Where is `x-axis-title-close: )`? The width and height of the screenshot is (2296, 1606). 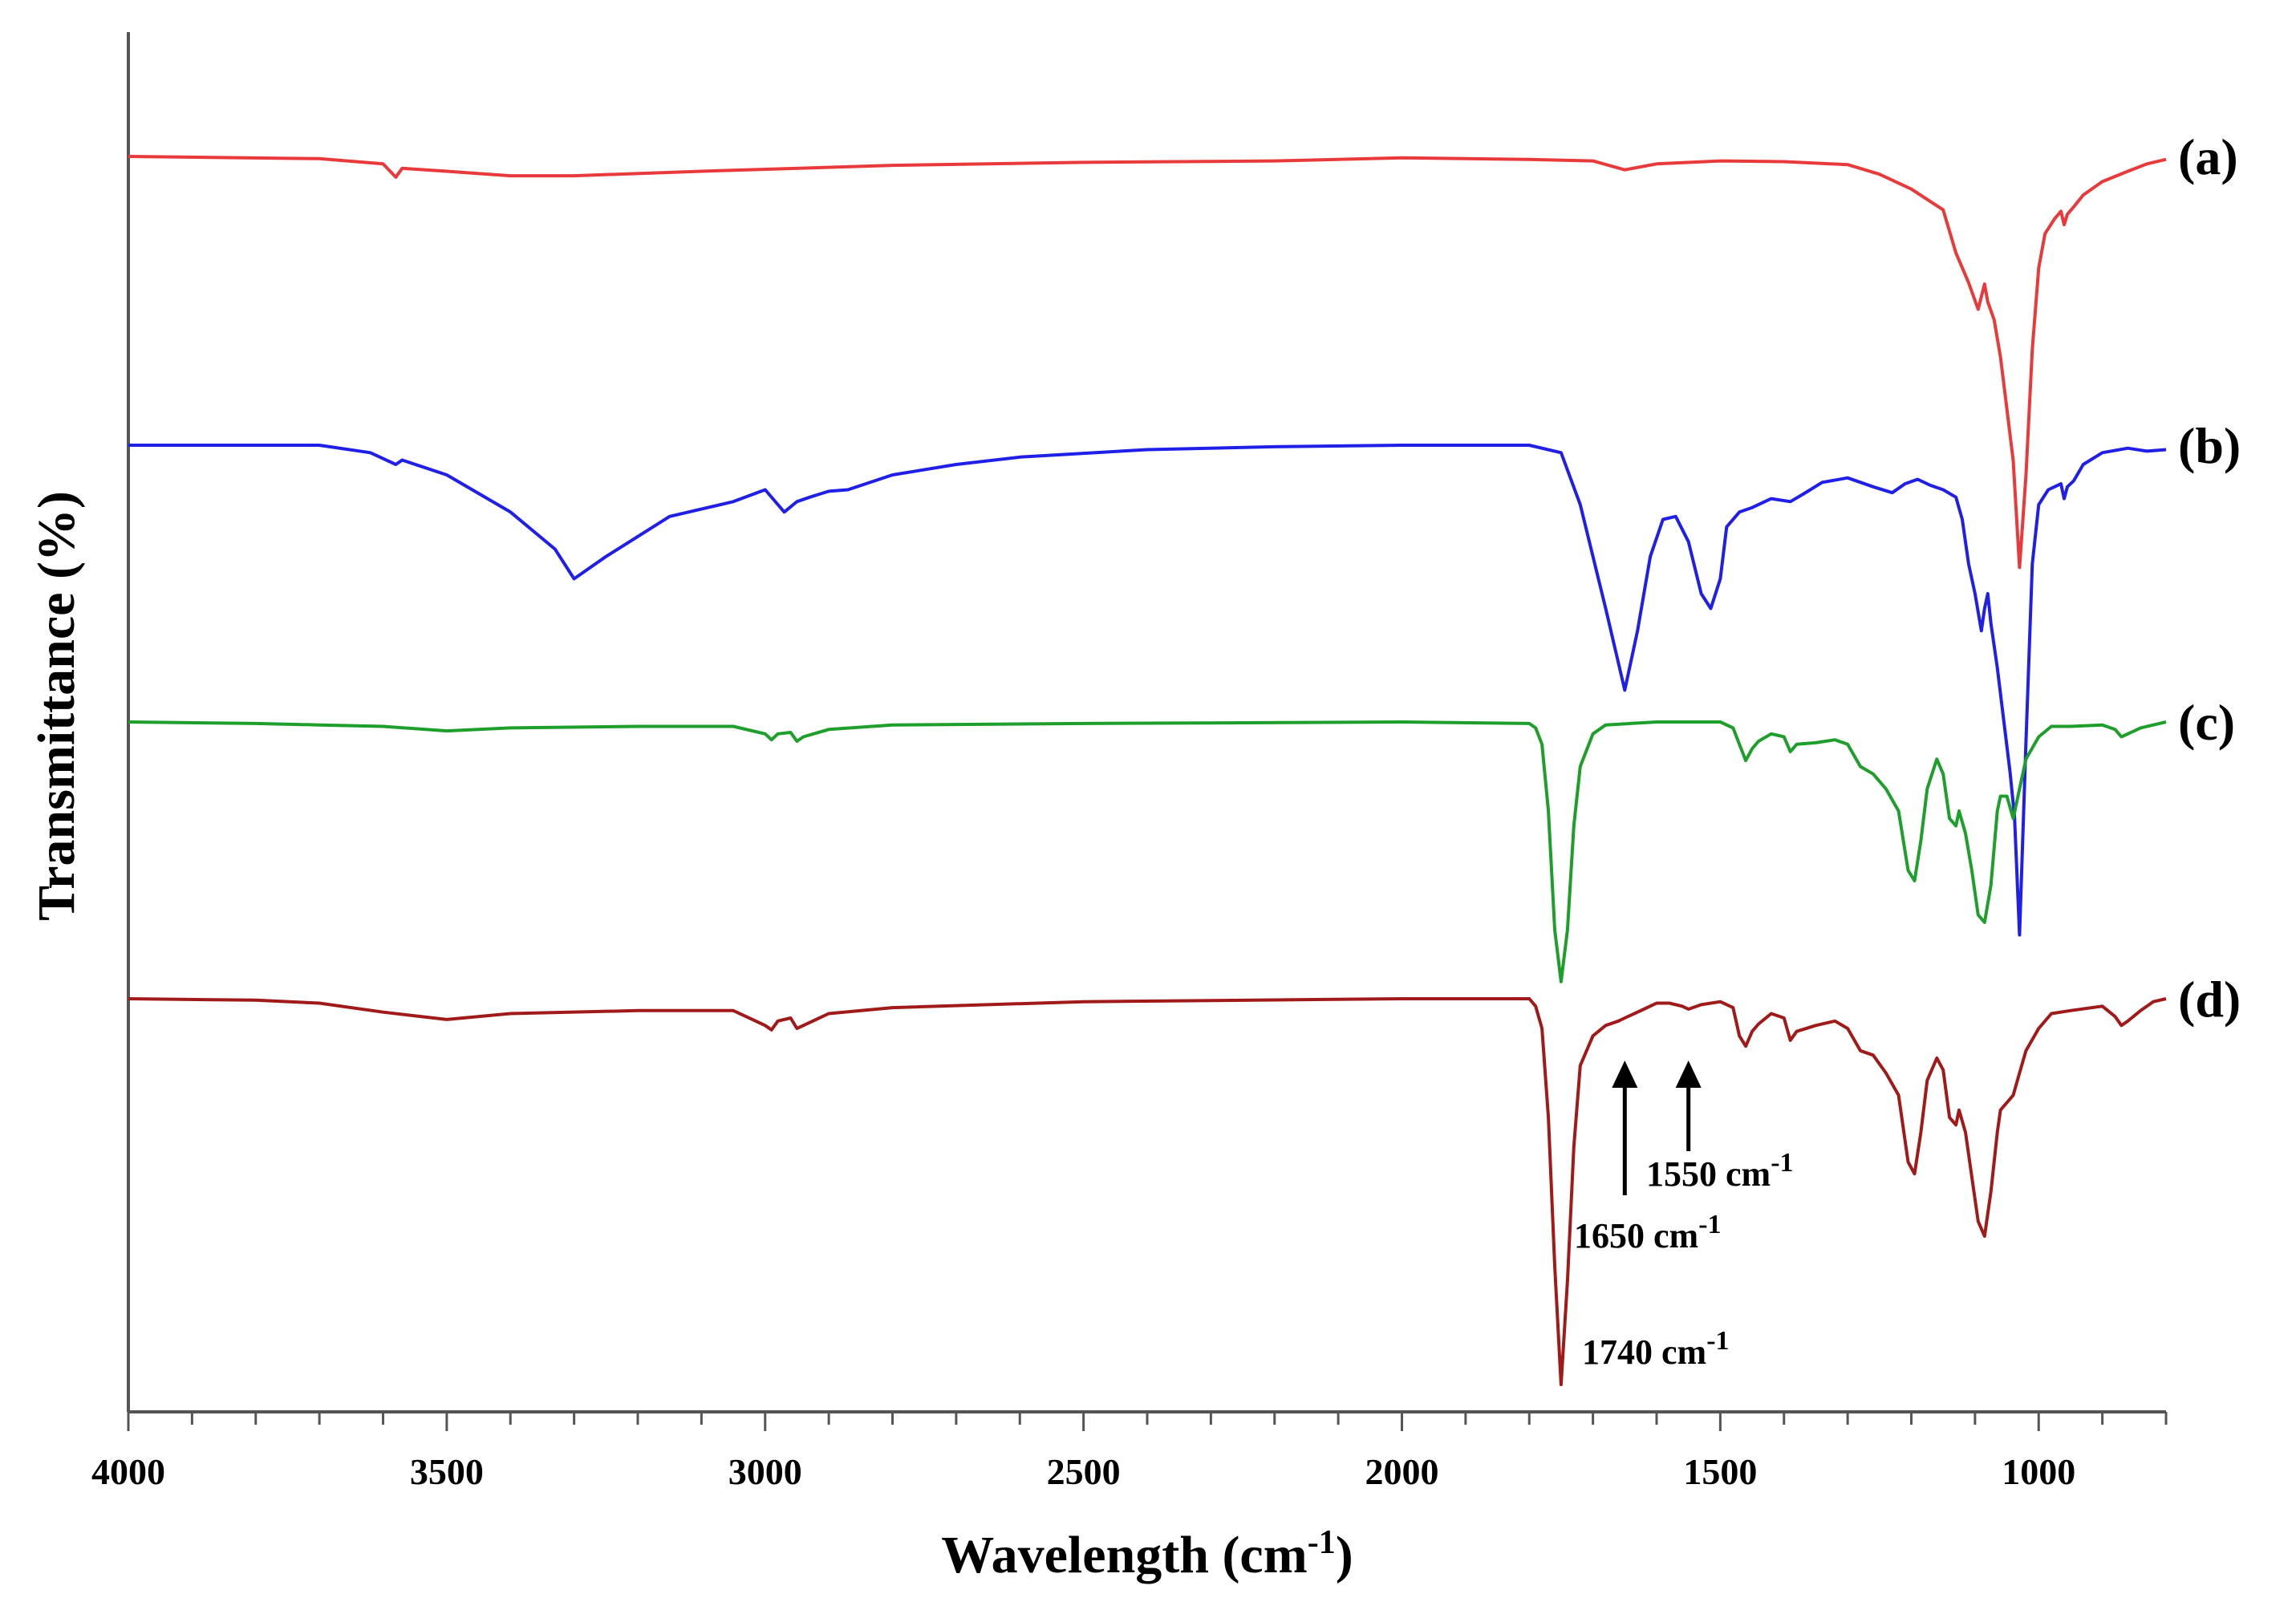 x-axis-title-close: ) is located at coordinates (1344, 1555).